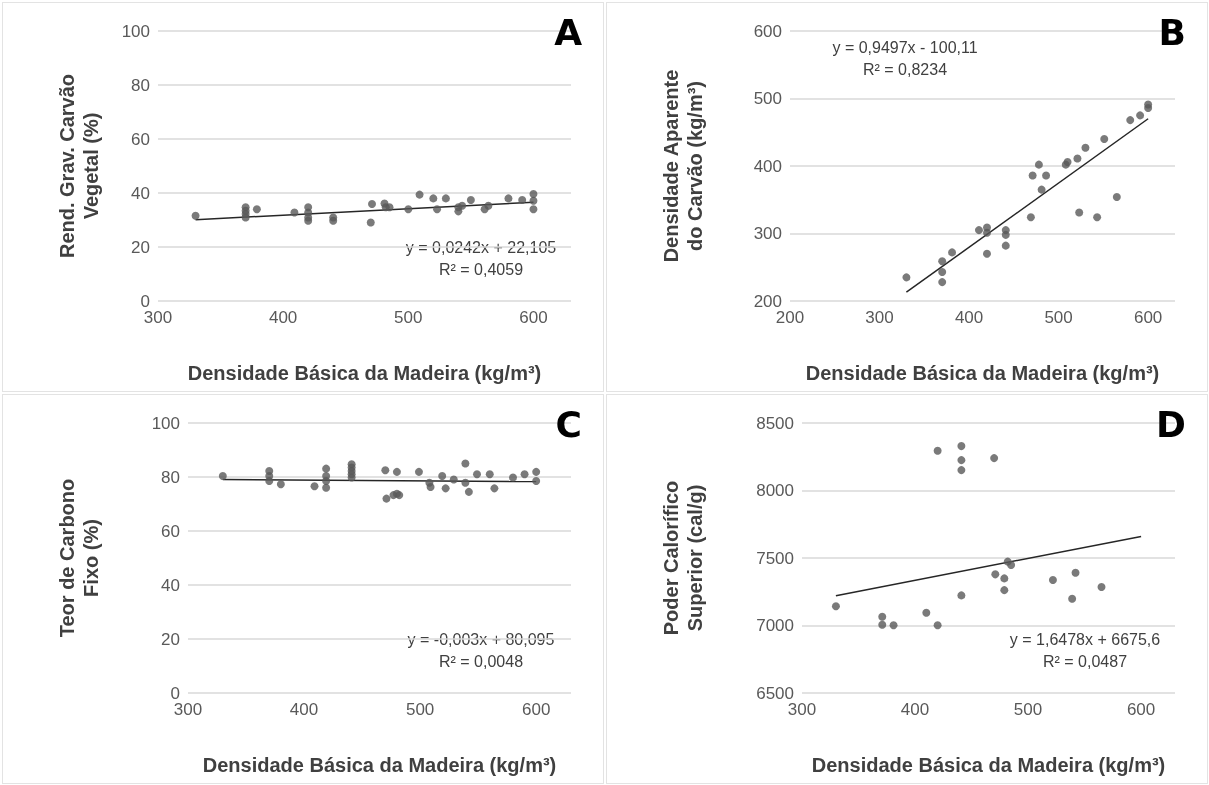 The height and width of the screenshot is (785, 1209). Describe the element at coordinates (905, 47) in the screenshot. I see `annotation: y = 0,9497x - 100,11` at that location.